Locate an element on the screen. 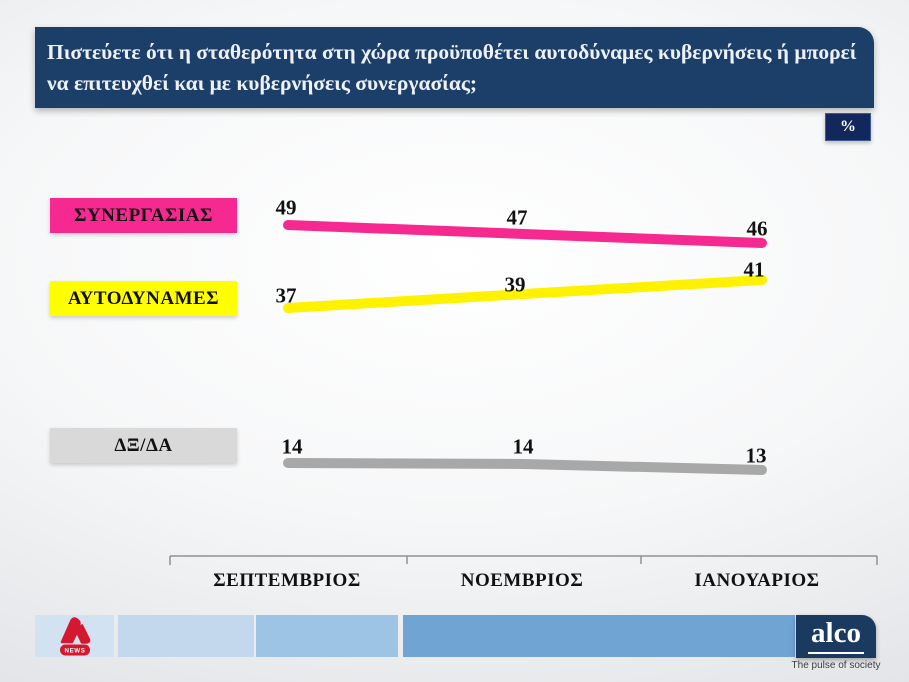  alco-logo: alco is located at coordinates (836, 636).